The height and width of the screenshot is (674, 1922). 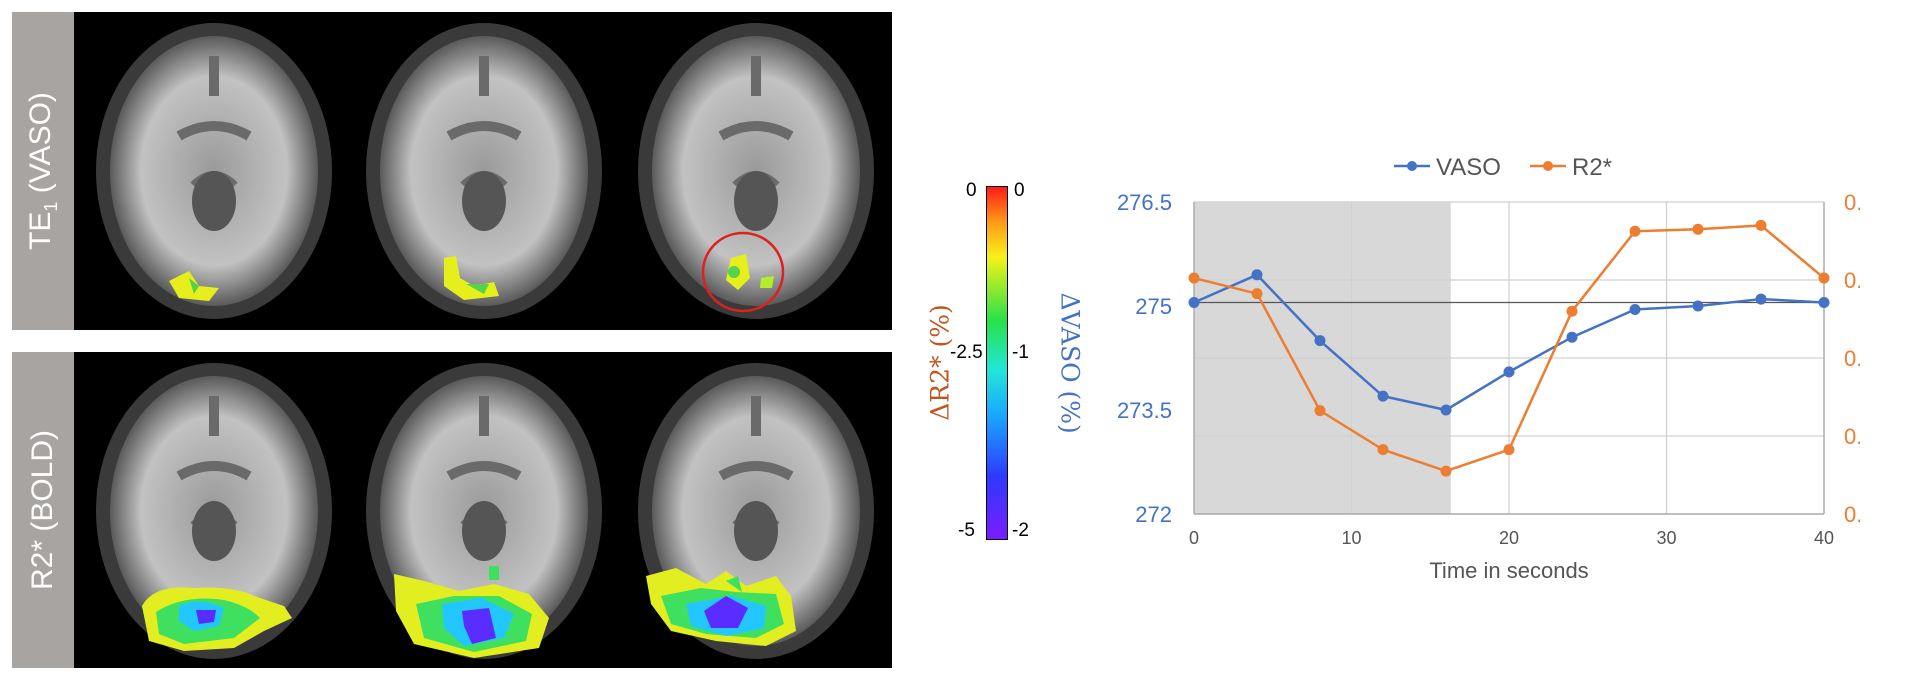 I want to click on y-right-tick-label: 0.0234, so click(x=1852, y=202).